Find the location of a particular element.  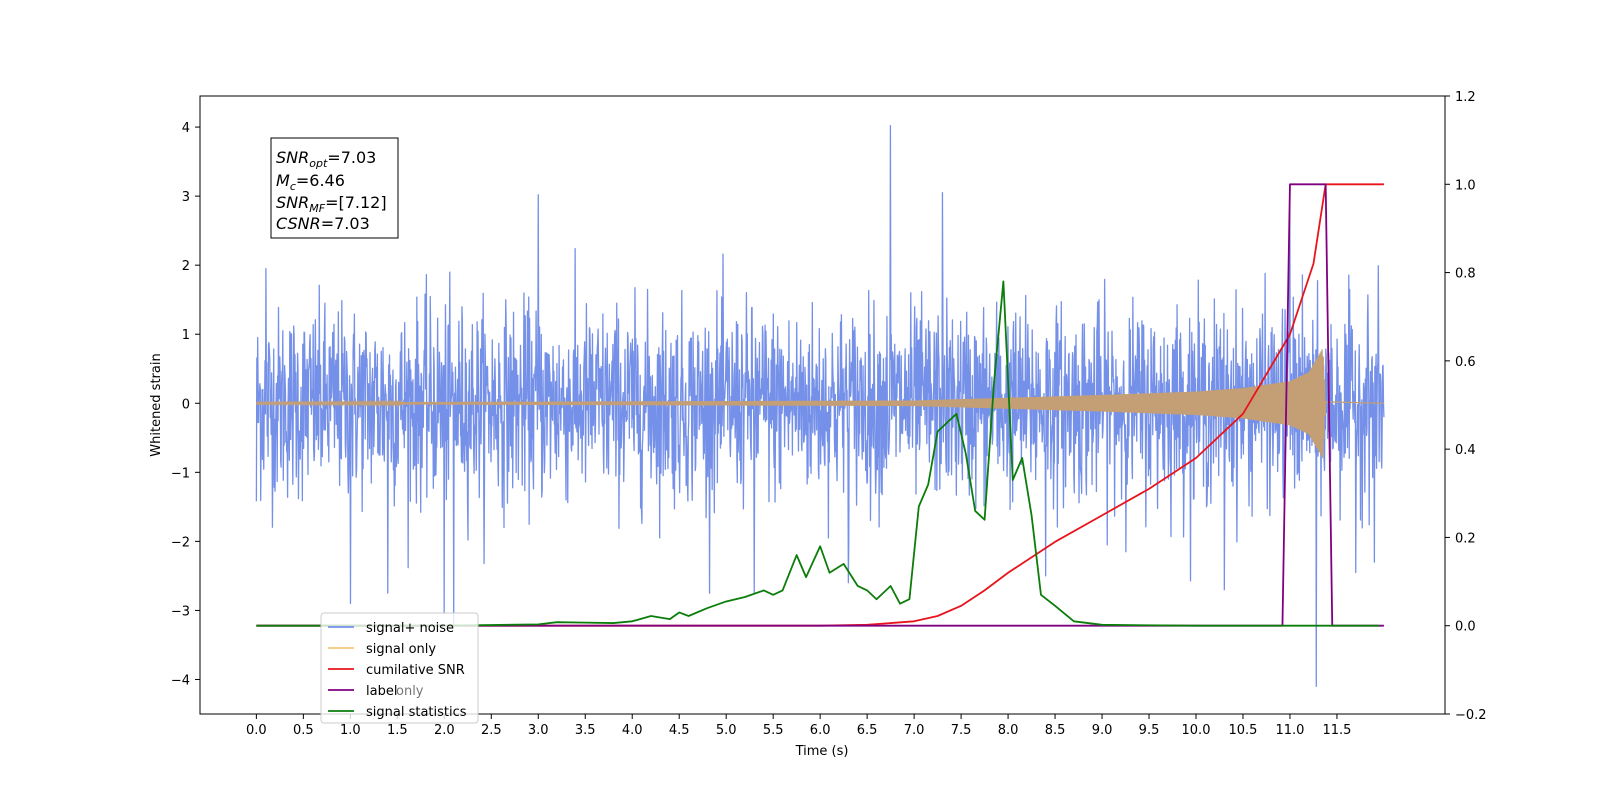

legend-label: signal+ noise is located at coordinates (410, 628).